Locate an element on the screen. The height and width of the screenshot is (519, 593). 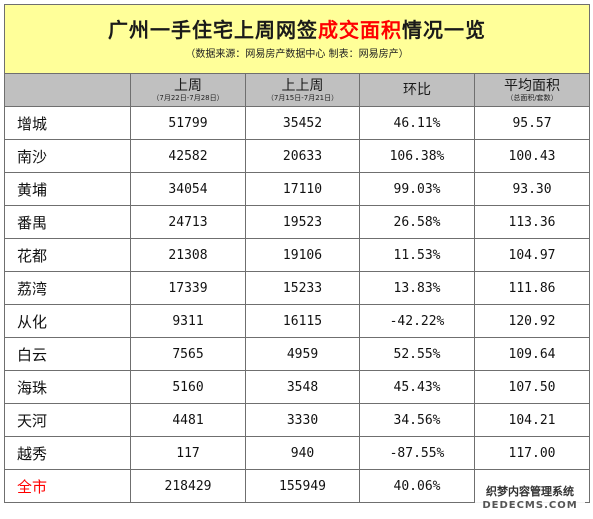
cell-prev-week: 19523 is located at coordinates (302, 222).